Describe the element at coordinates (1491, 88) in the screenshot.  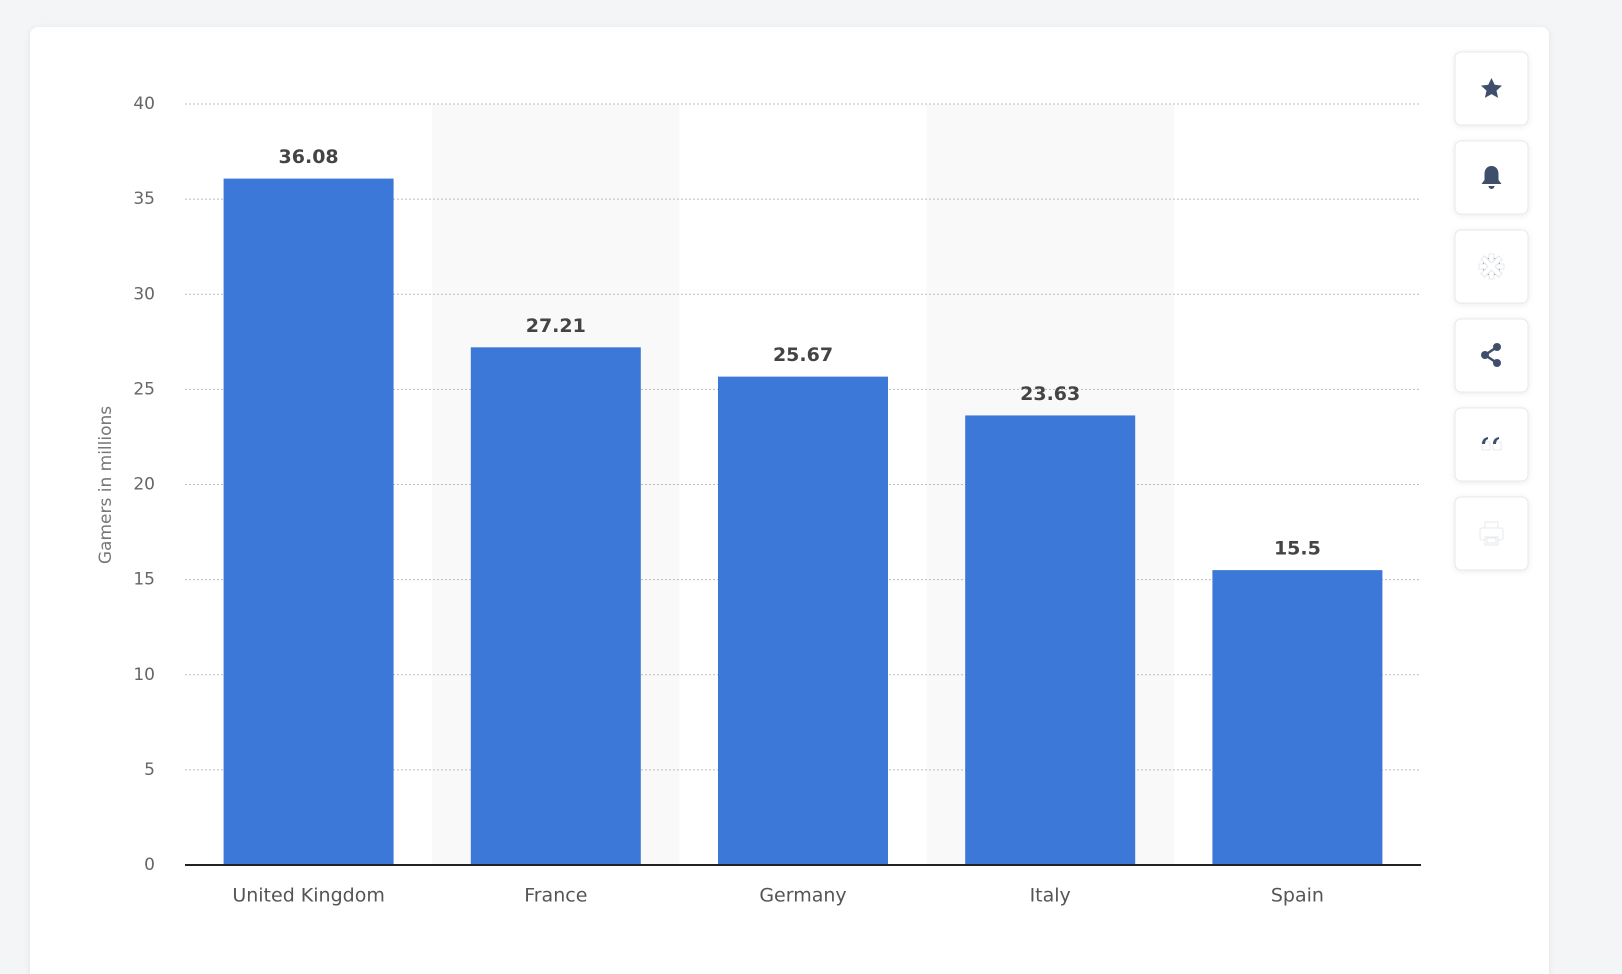
I see `favorite-button` at that location.